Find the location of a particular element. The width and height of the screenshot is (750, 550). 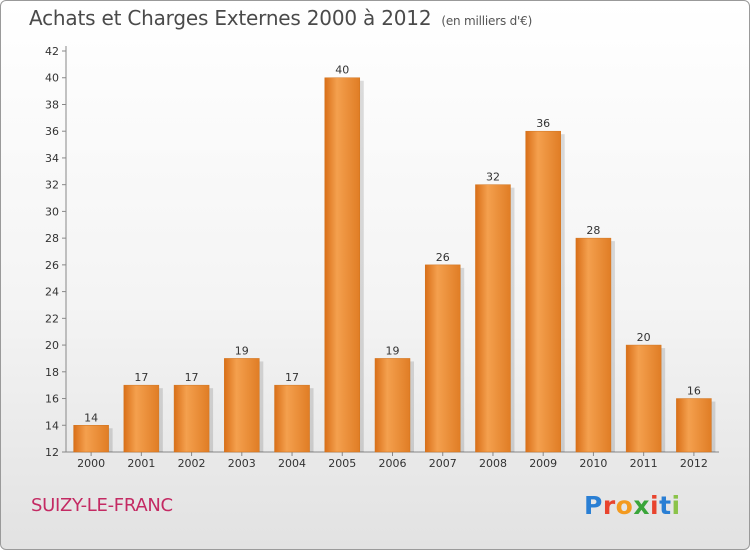

logo-letter: P is located at coordinates (593, 505).